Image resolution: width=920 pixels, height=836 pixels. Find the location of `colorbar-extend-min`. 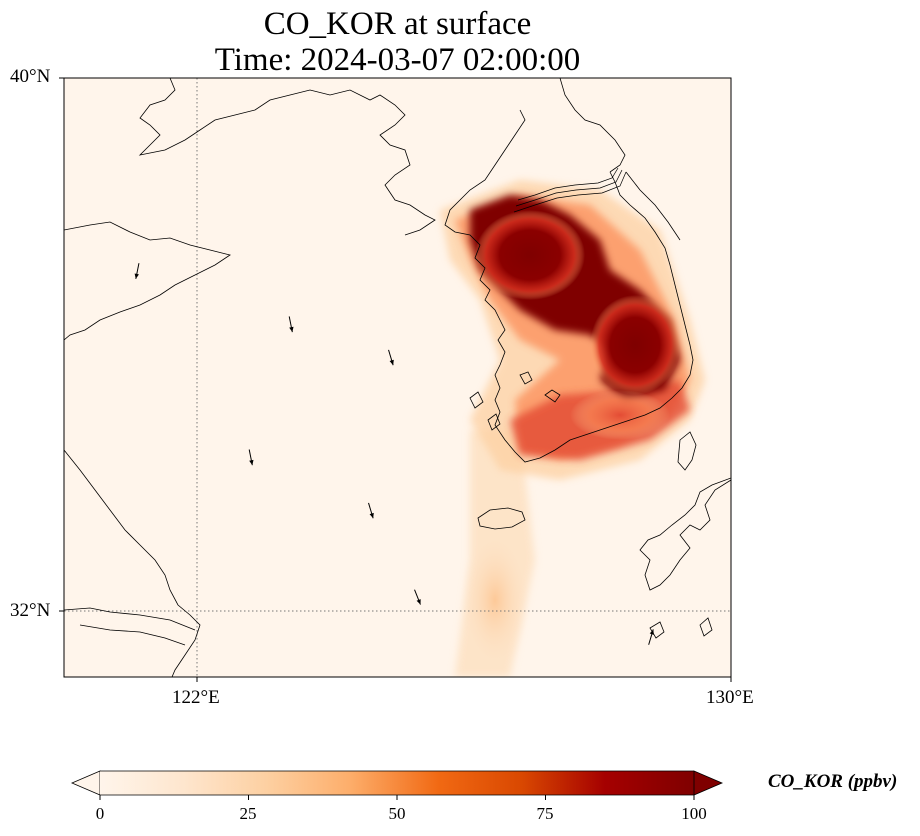

colorbar-extend-min is located at coordinates (85, 783).